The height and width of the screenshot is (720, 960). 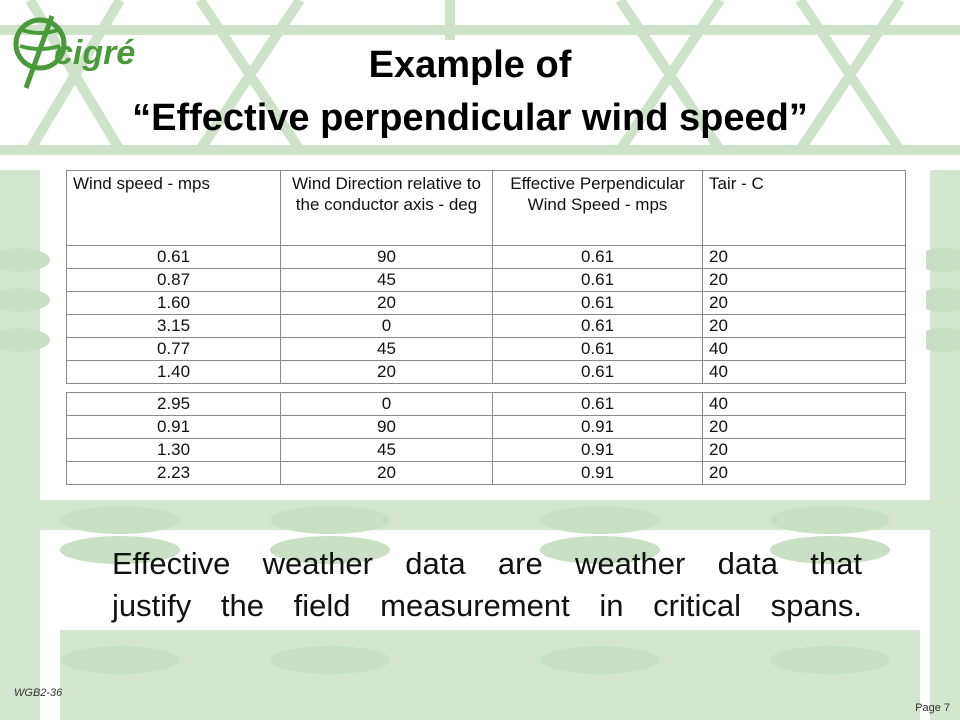 I want to click on cell-wind-speed: 1.30, so click(x=173, y=450).